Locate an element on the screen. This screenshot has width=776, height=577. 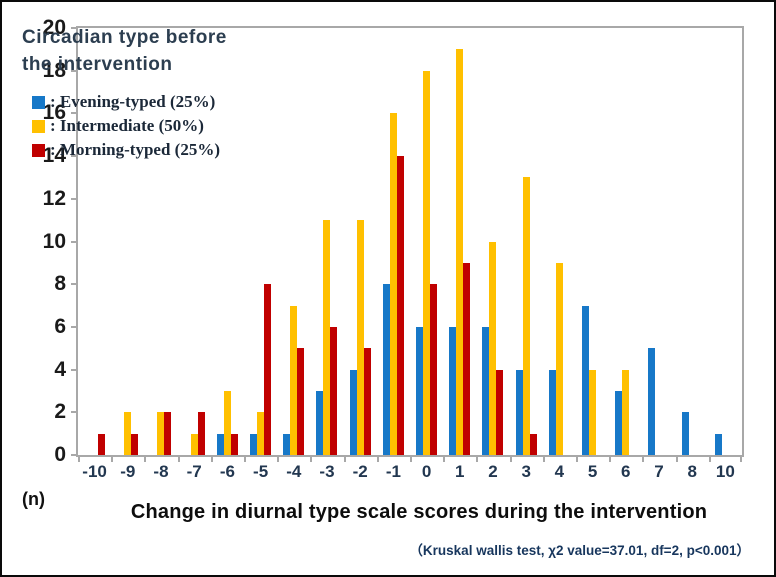
x-tick-label: 3 is located at coordinates (526, 471).